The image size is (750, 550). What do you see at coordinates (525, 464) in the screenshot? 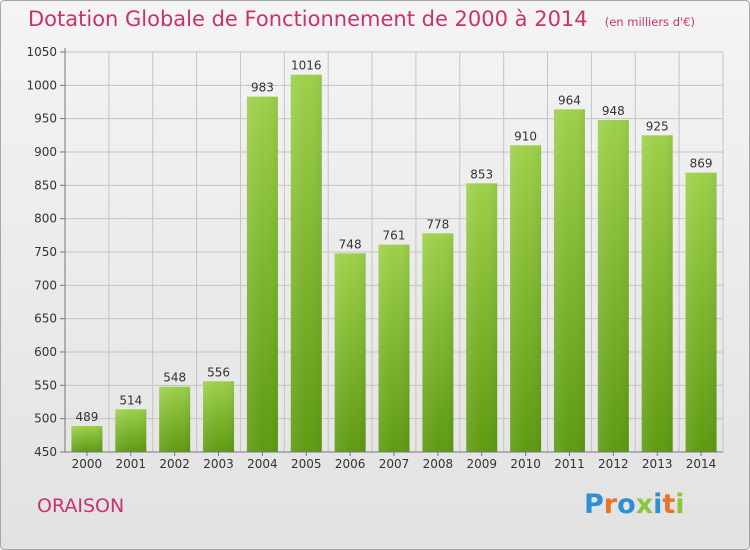
I see `x-tick-label: 2010` at bounding box center [525, 464].